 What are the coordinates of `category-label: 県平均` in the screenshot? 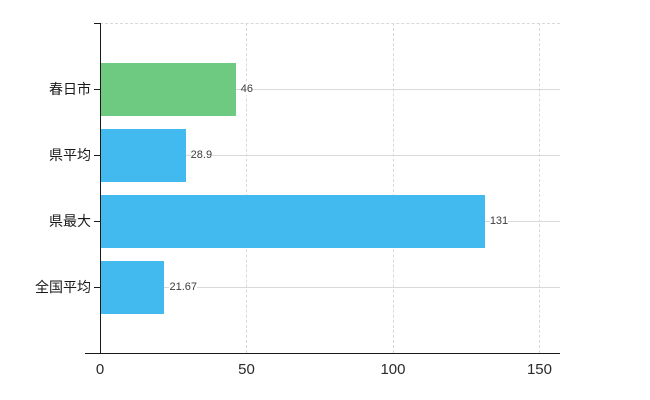 It's located at (70, 155).